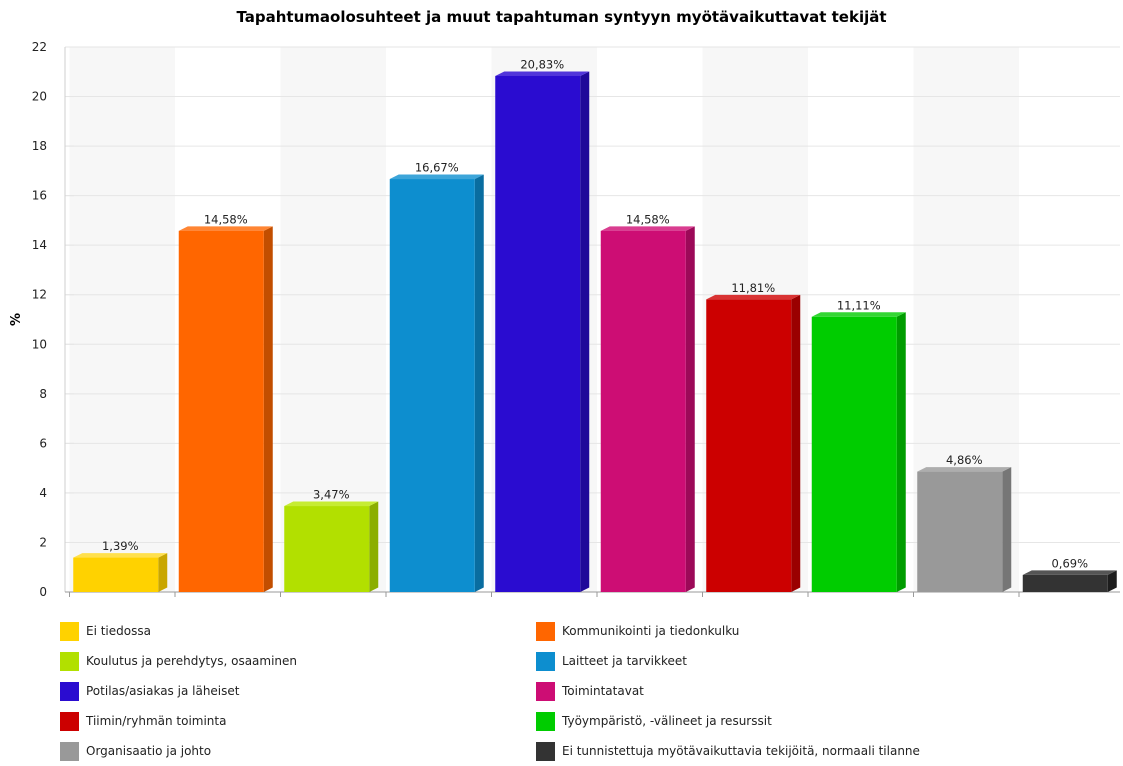 The width and height of the screenshot is (1123, 766). Describe the element at coordinates (298, 691) in the screenshot. I see `legend-item: Potilas/asiakas ja läheiset` at that location.